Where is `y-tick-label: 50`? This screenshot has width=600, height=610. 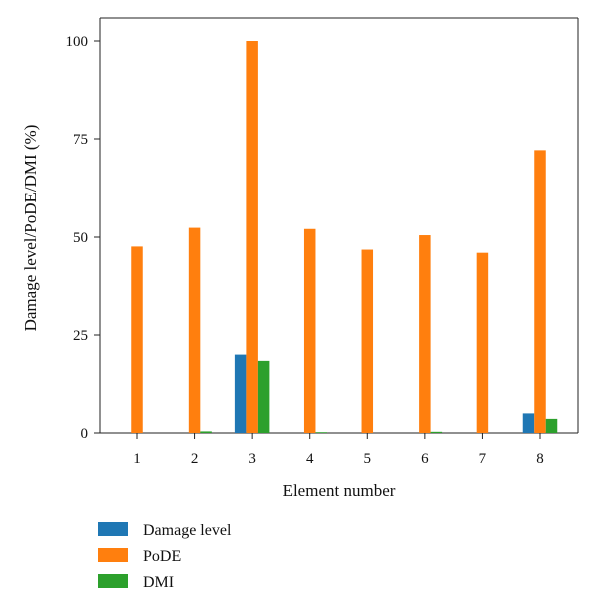
y-tick-label: 50 is located at coordinates (80, 238).